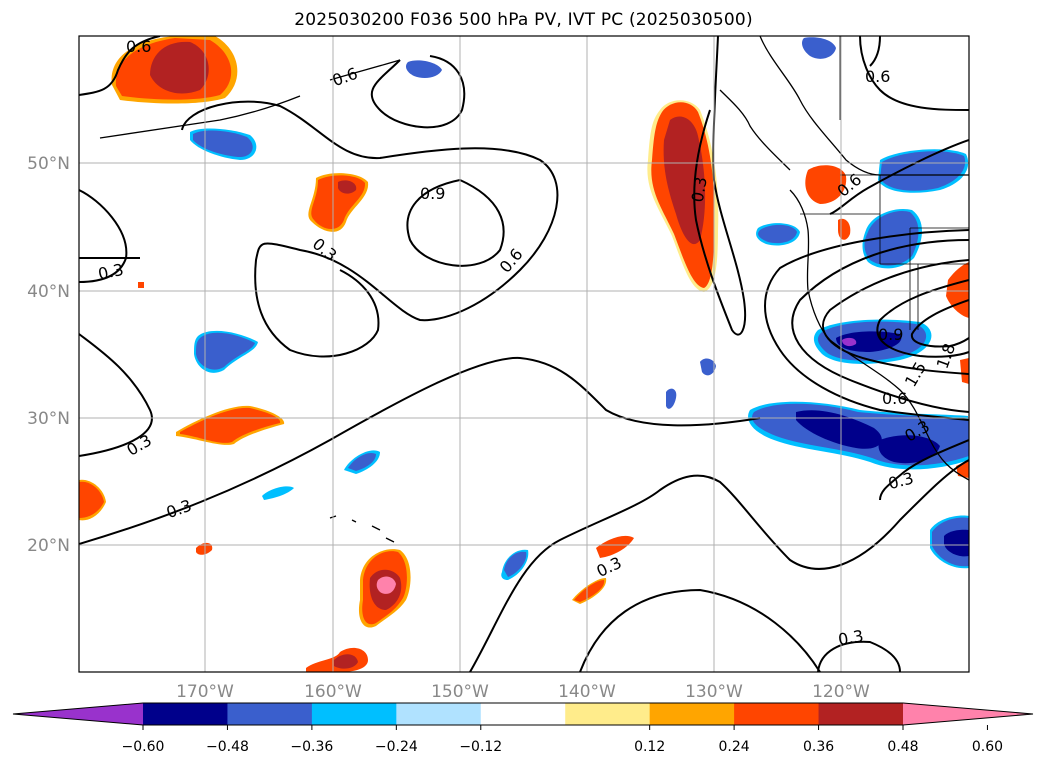 Image resolution: width=1047 pixels, height=765 pixels. What do you see at coordinates (143, 747) in the screenshot?
I see `colorbar-tick-label: −0.60` at bounding box center [143, 747].